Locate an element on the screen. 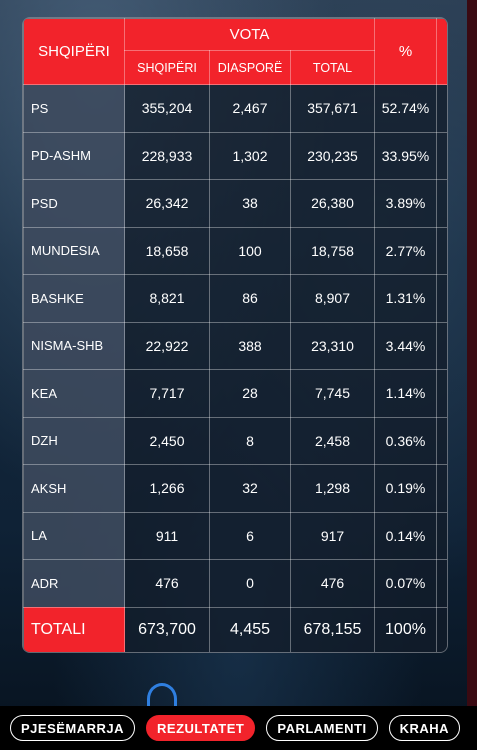  albania-cell: 7,717 is located at coordinates (167, 393).